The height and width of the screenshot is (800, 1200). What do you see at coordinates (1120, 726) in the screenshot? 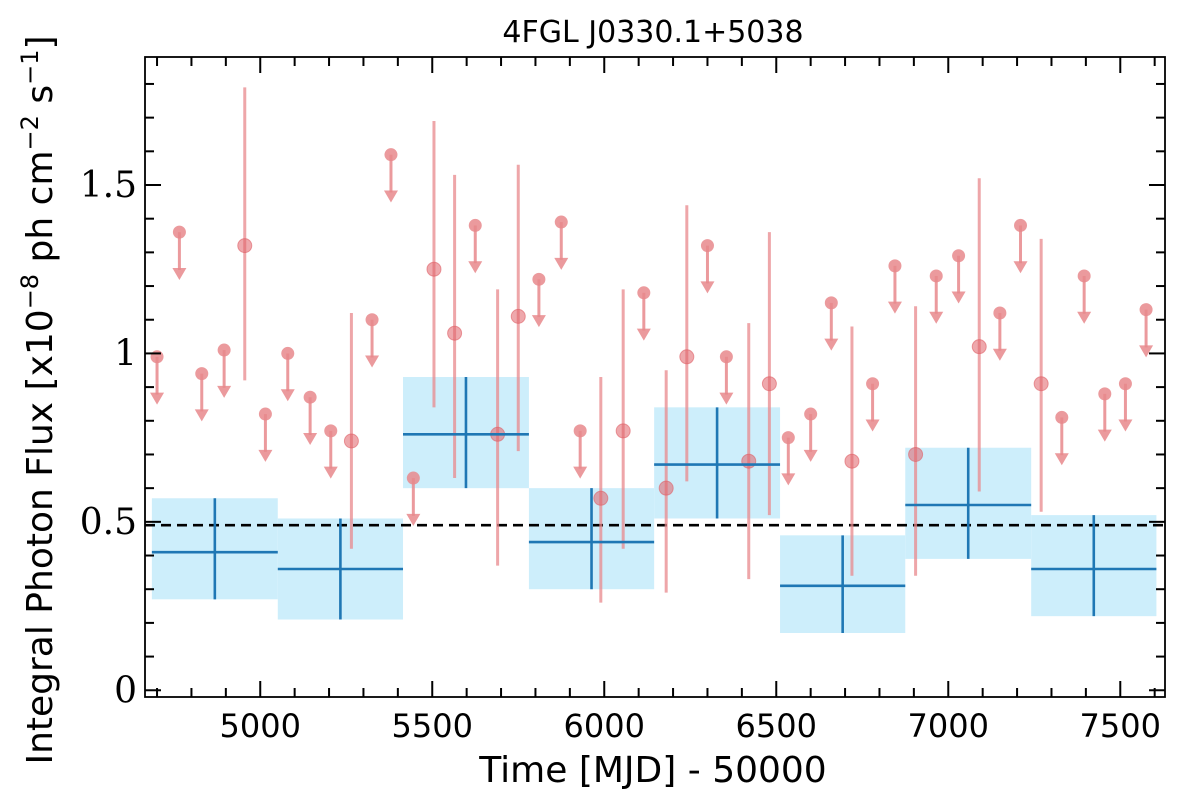
I see `x-tick-label: 7500` at bounding box center [1120, 726].